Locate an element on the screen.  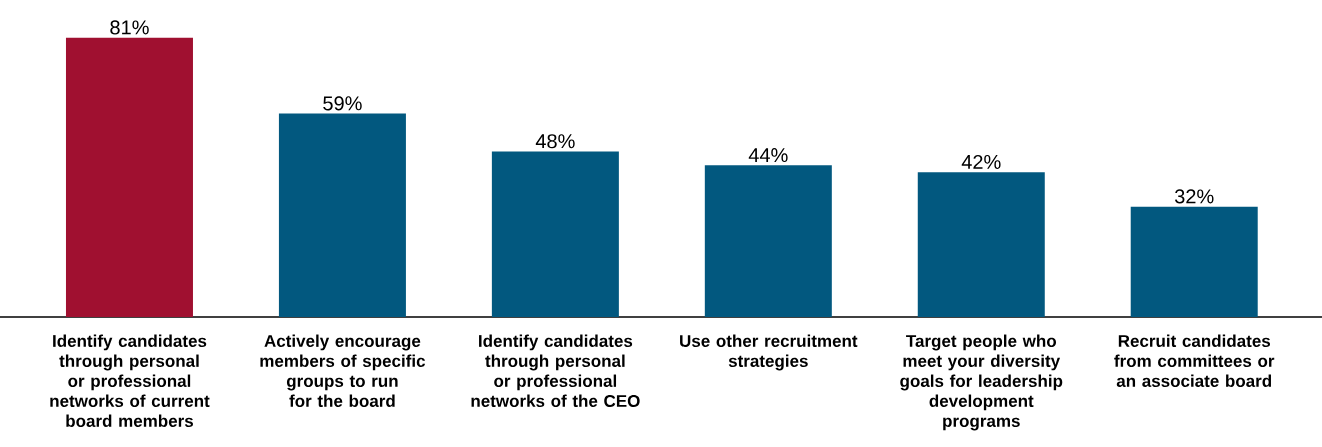
data-label: 59% is located at coordinates (342, 103).